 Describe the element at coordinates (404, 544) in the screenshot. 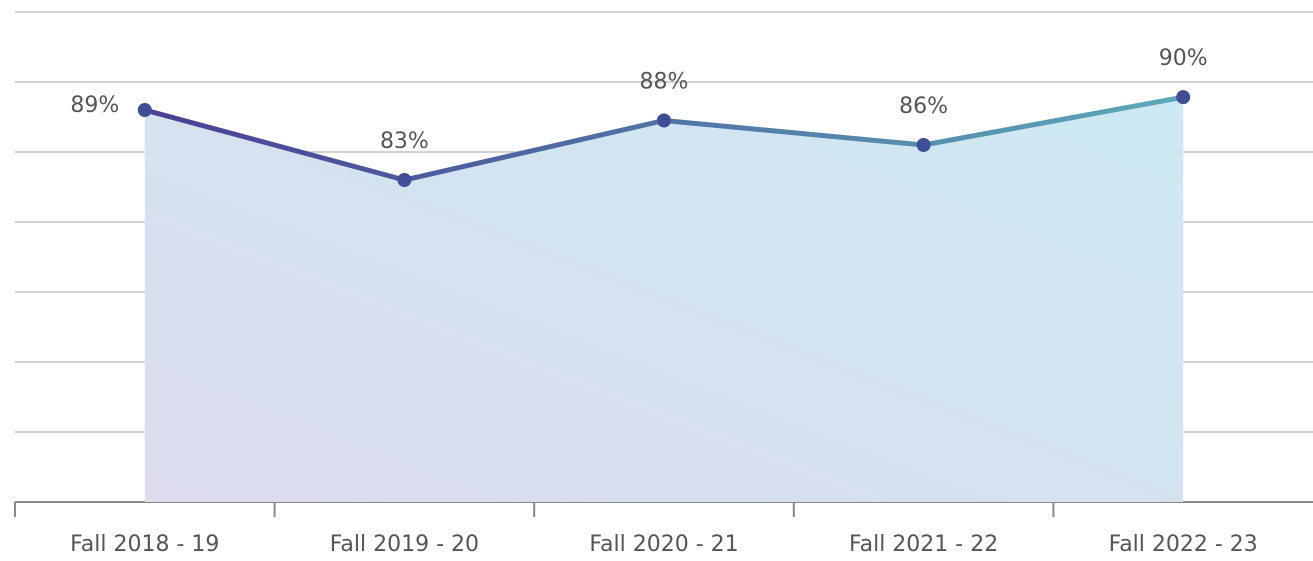

I see `x-tick-label: Fall 2019 - 20` at that location.